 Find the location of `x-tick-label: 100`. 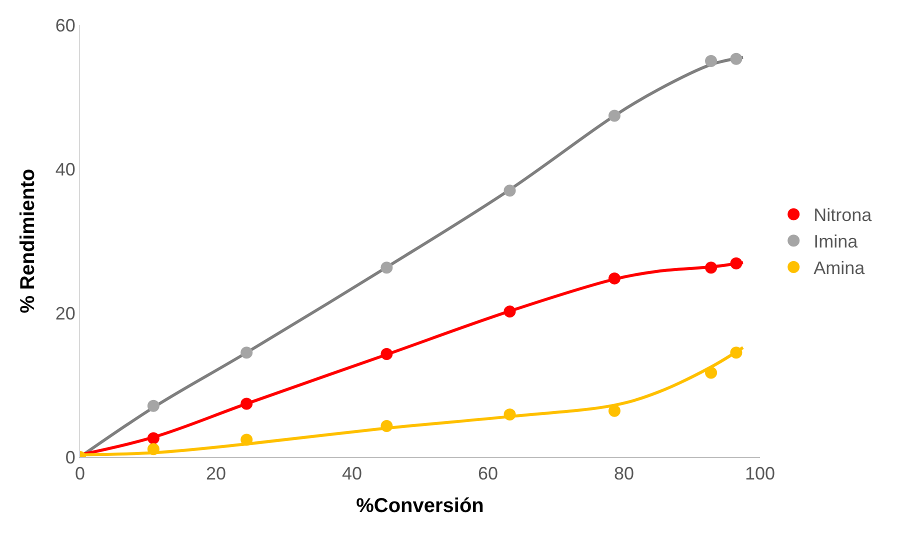

x-tick-label: 100 is located at coordinates (760, 474).